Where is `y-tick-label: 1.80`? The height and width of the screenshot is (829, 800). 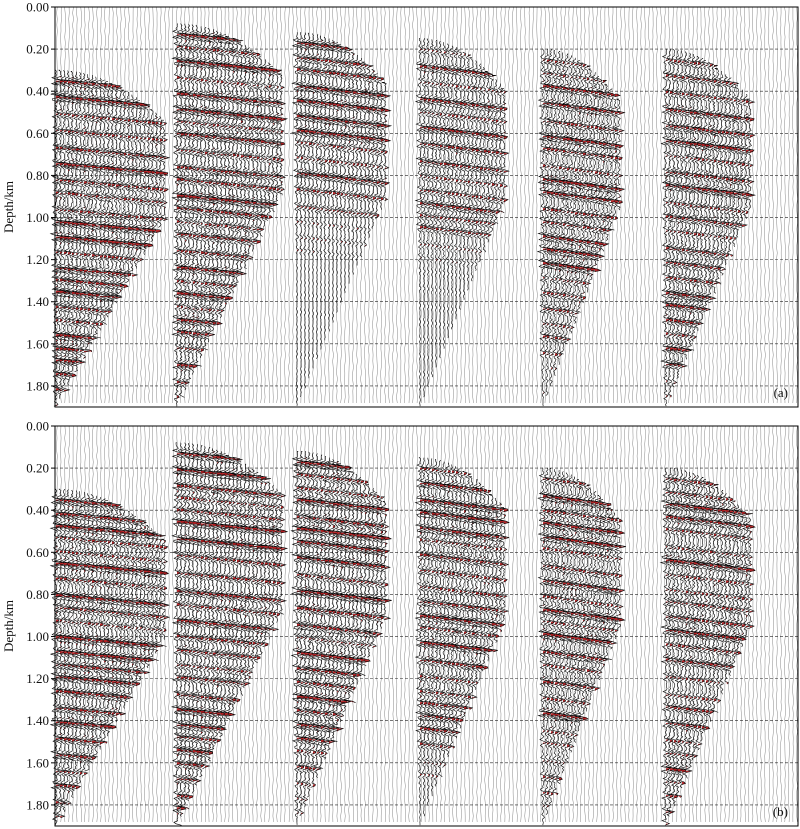 y-tick-label: 1.80 is located at coordinates (37, 804).